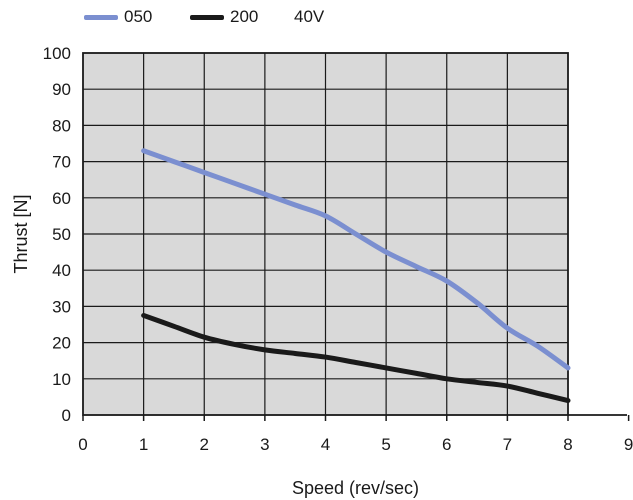  Describe the element at coordinates (57, 53) in the screenshot. I see `y-tick-label-100: 100` at that location.